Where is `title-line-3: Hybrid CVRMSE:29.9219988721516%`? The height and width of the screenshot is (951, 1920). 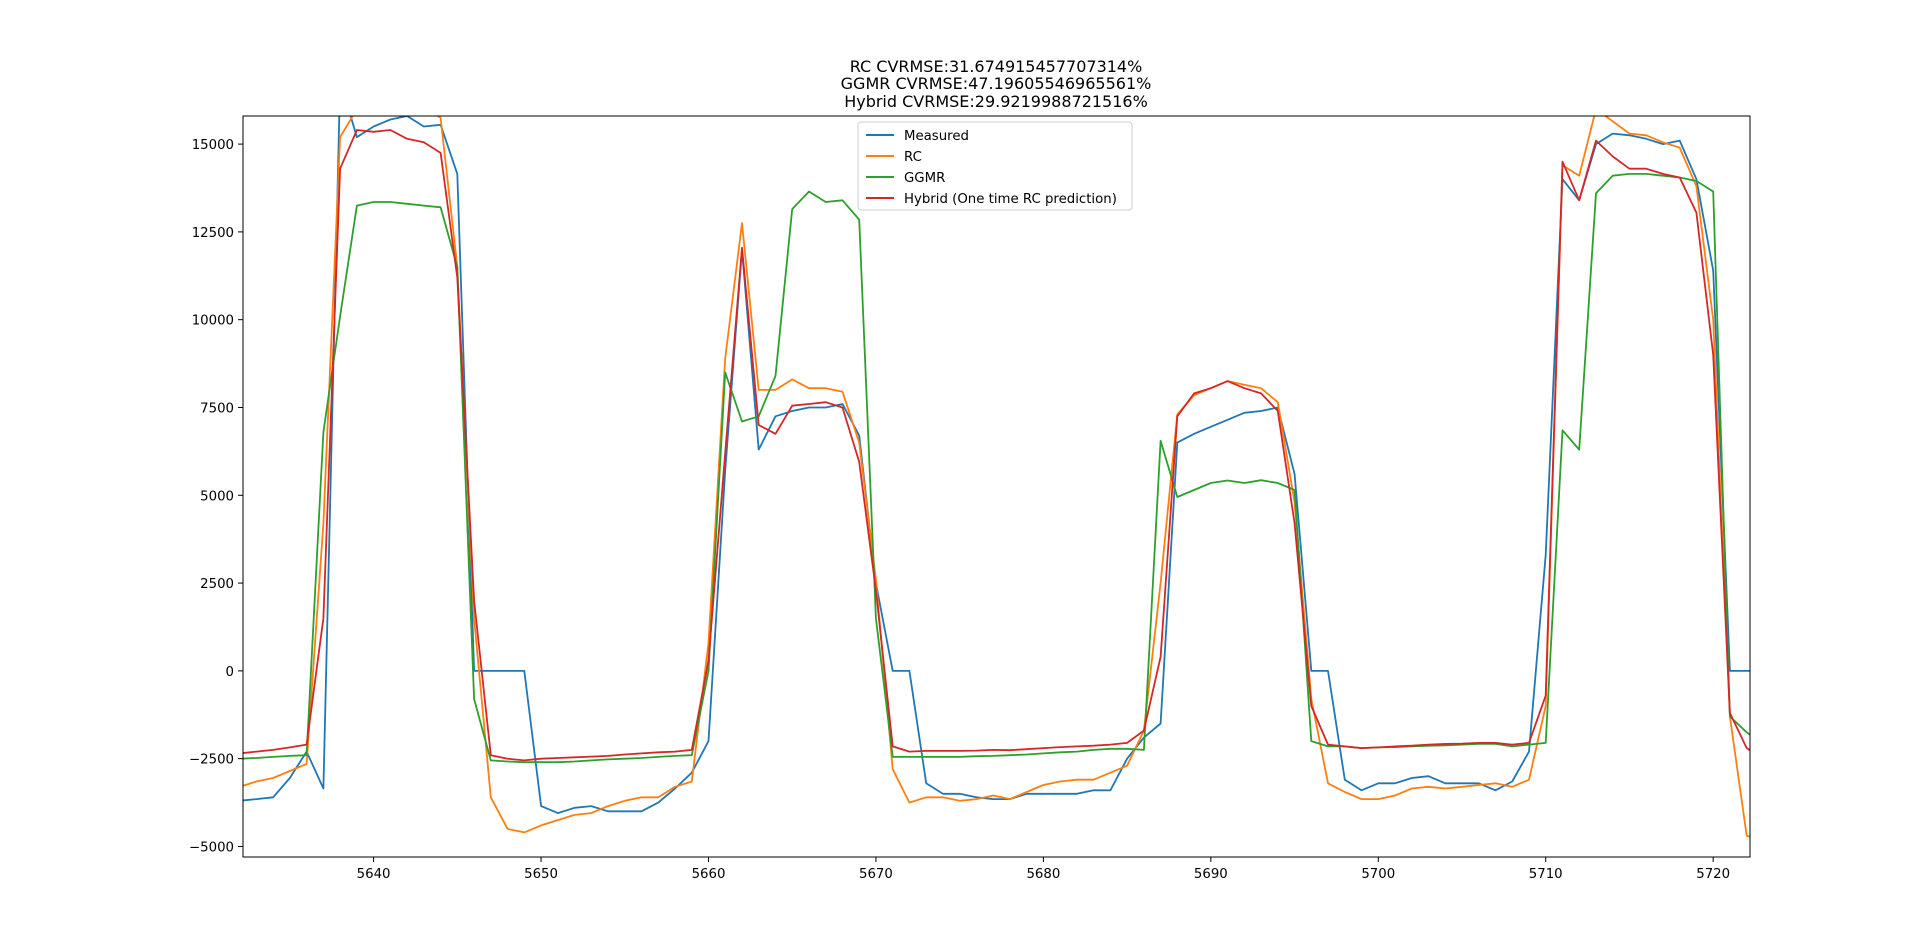 title-line-3: Hybrid CVRMSE:29.9219988721516% is located at coordinates (996, 101).